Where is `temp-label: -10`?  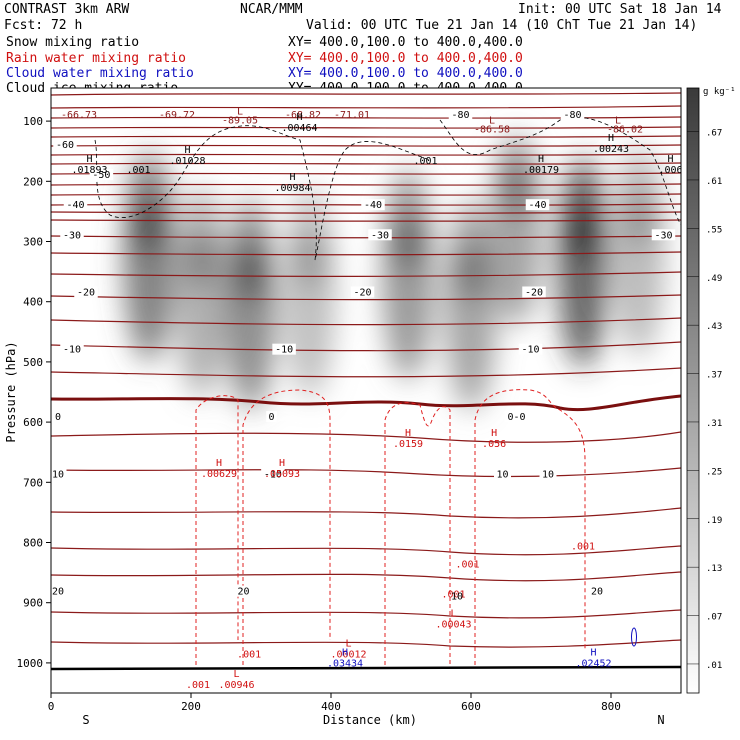
temp-label: -10 is located at coordinates (72, 350).